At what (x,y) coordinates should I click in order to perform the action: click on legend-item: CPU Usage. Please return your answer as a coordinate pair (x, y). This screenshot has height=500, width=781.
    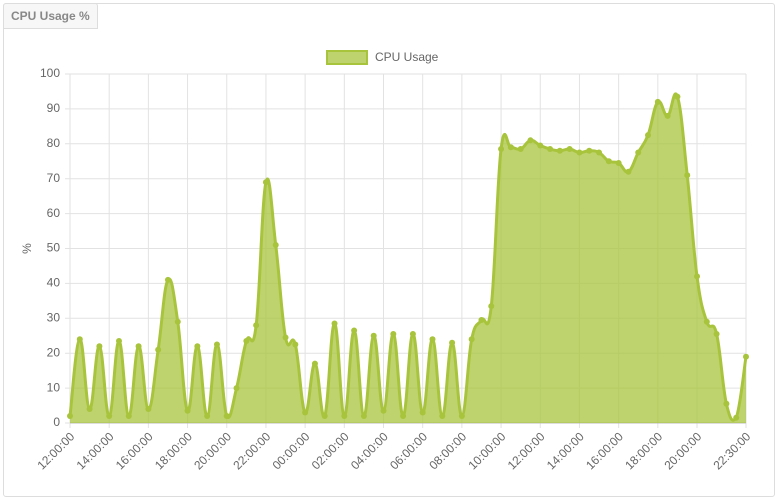
    Looking at the image, I should click on (382, 57).